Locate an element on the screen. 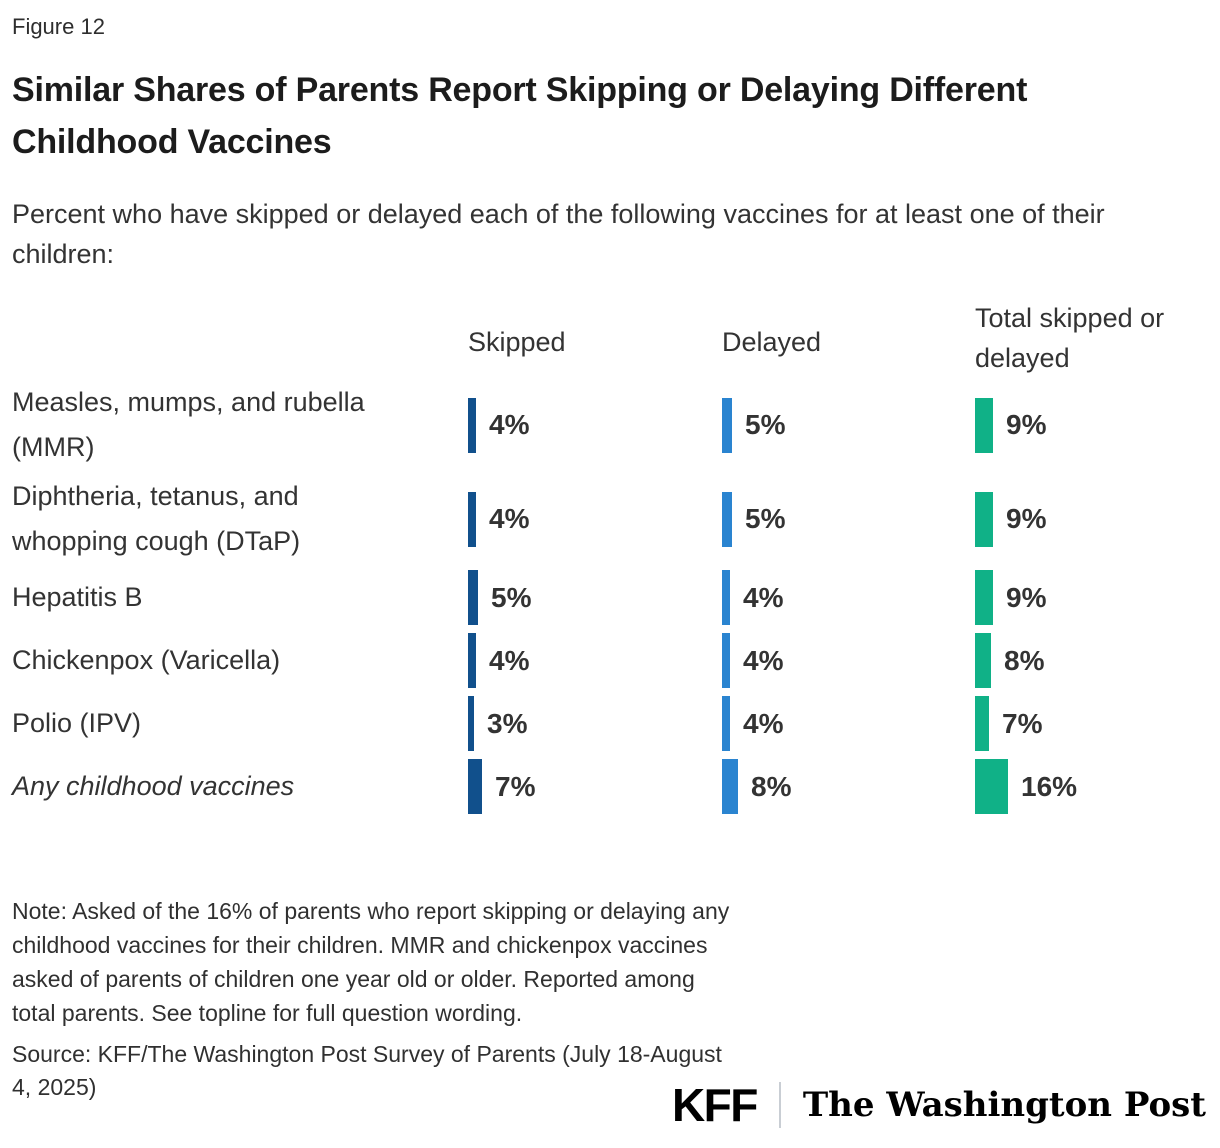 The image size is (1220, 1148). chart-row: Measles, mumps, and rubella (MMR) 4% 5% 9% is located at coordinates (610, 425).